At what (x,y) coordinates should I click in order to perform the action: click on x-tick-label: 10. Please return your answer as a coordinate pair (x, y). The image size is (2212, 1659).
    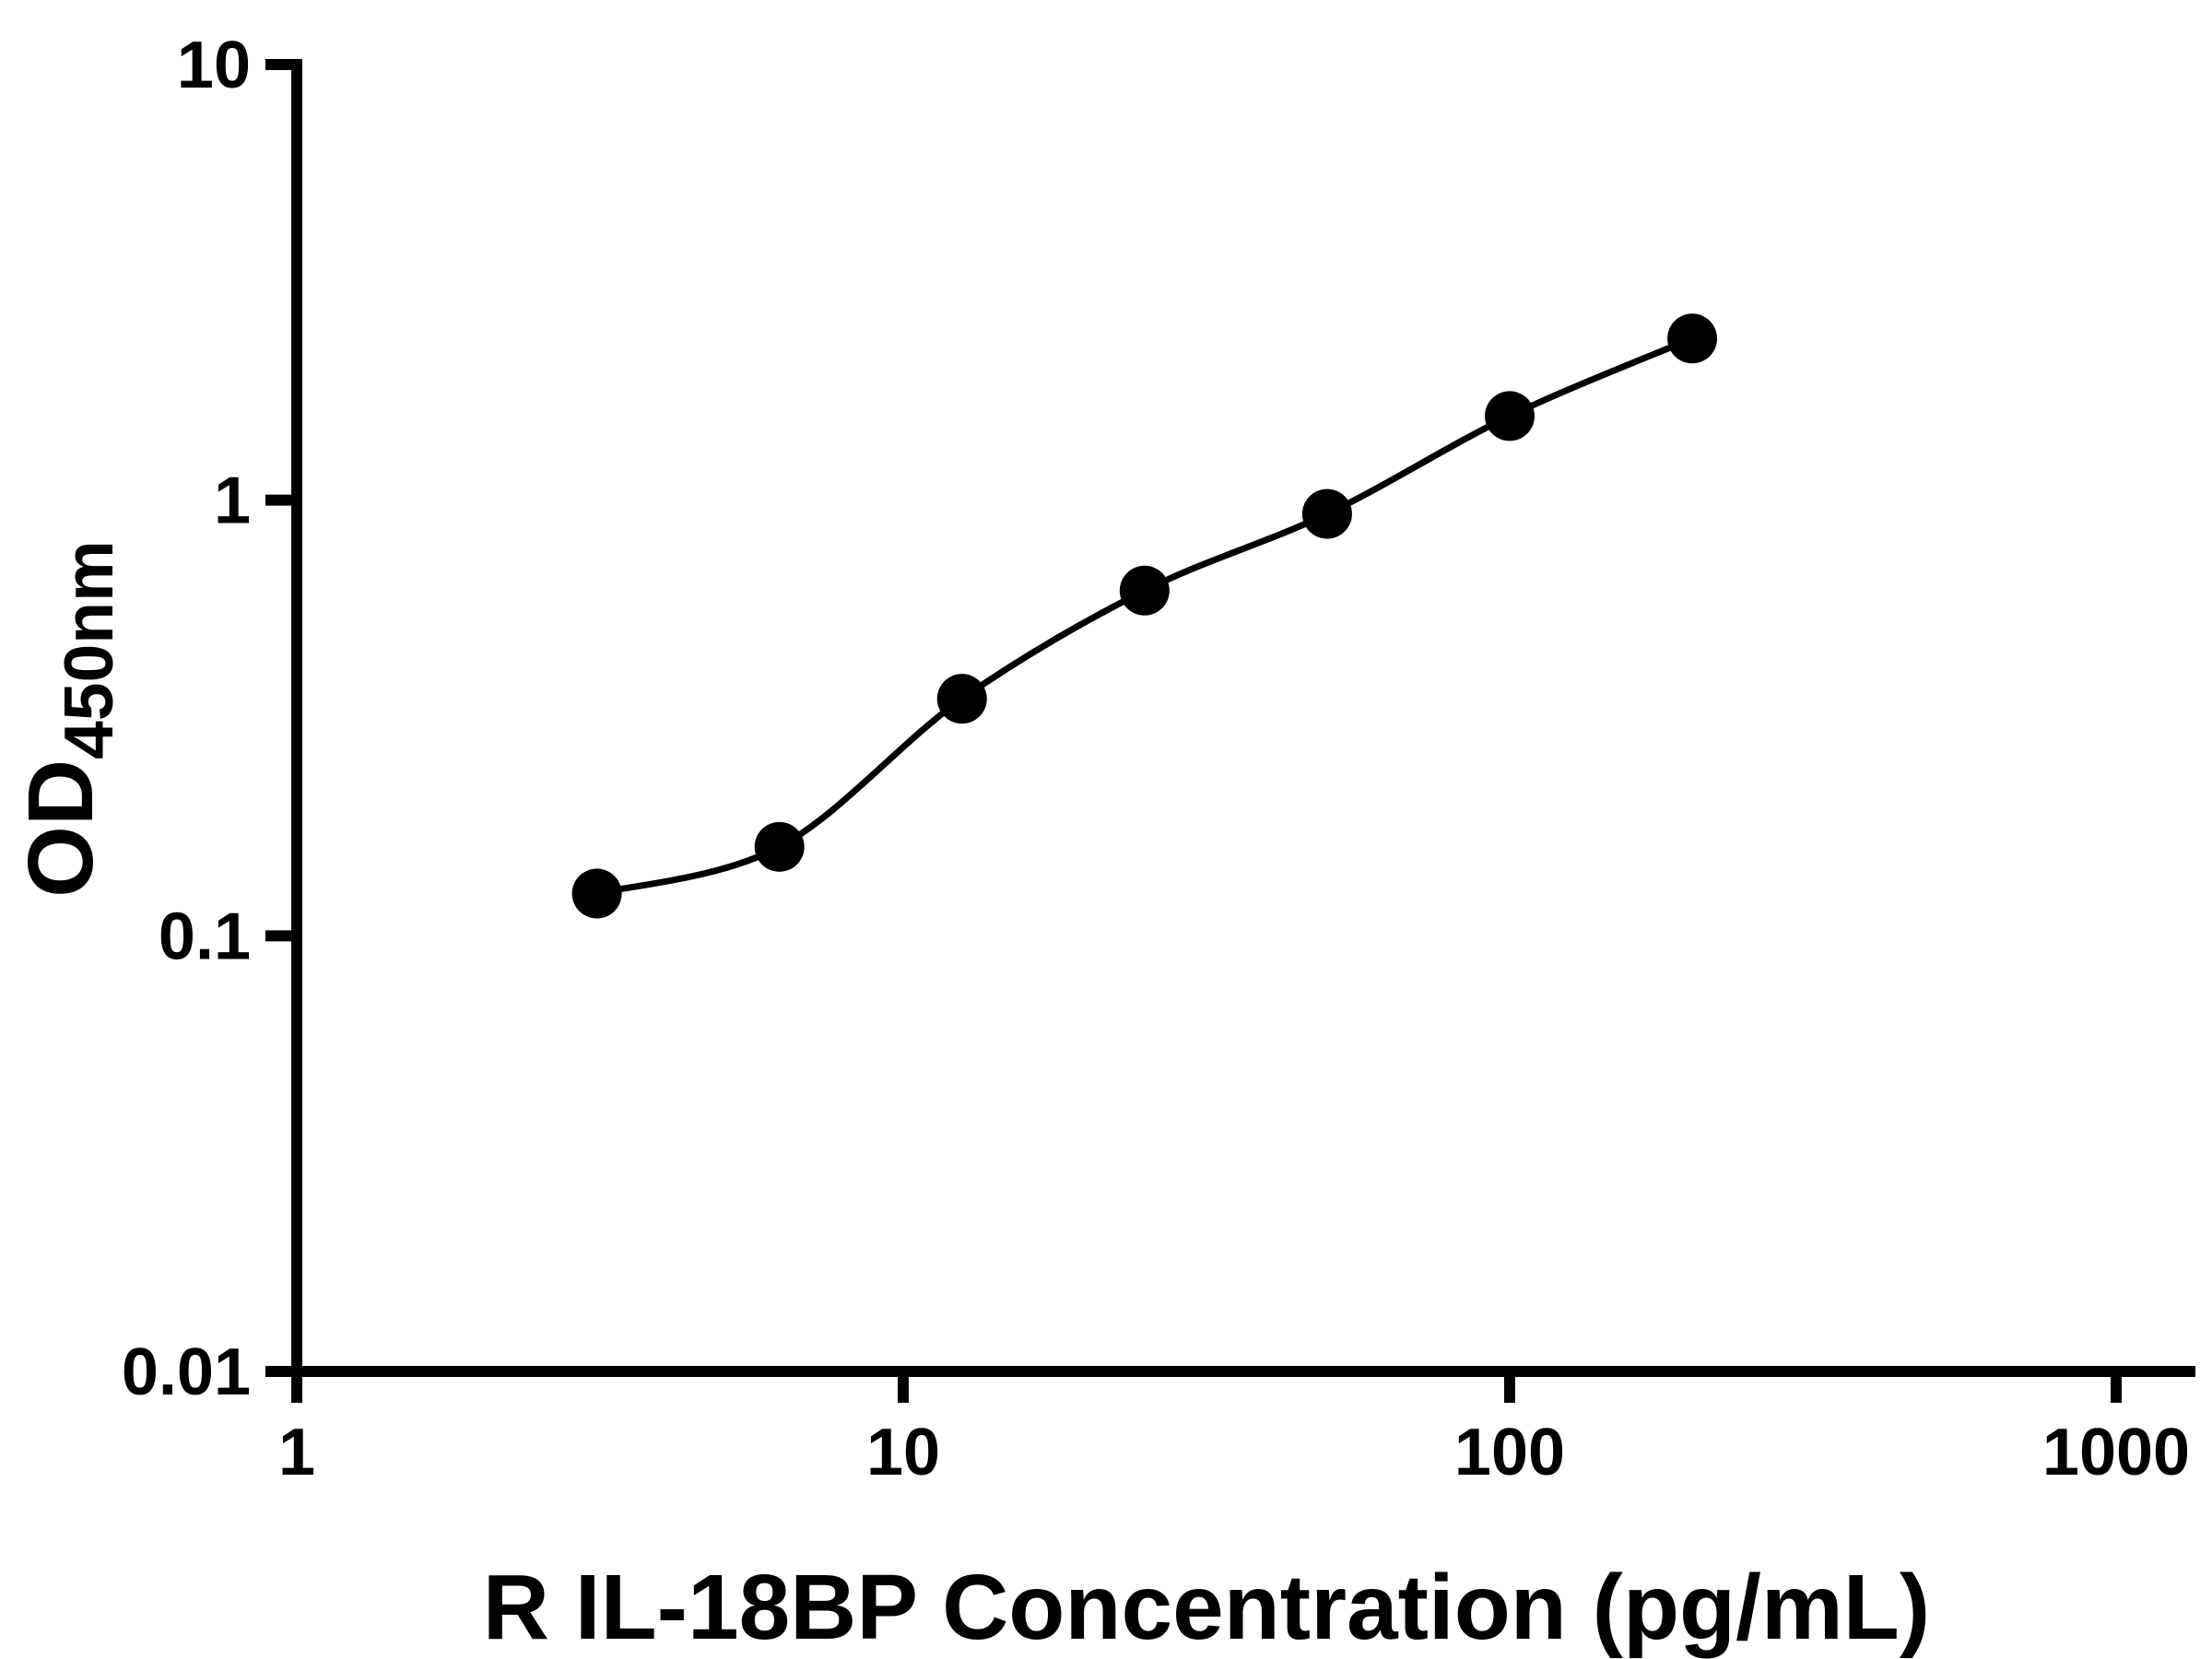
    Looking at the image, I should click on (903, 1452).